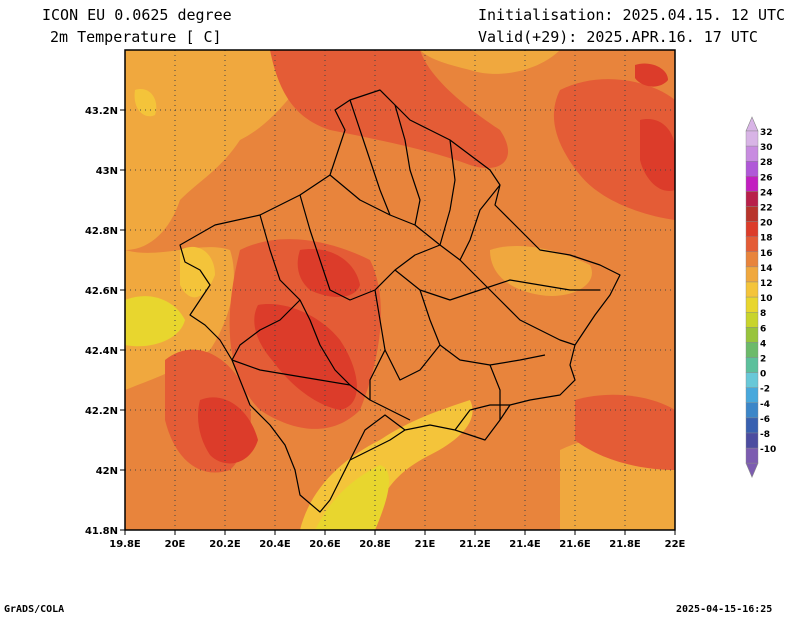 The height and width of the screenshot is (618, 800). Describe the element at coordinates (325, 544) in the screenshot. I see `lon-tick-label: 20.6E` at that location.